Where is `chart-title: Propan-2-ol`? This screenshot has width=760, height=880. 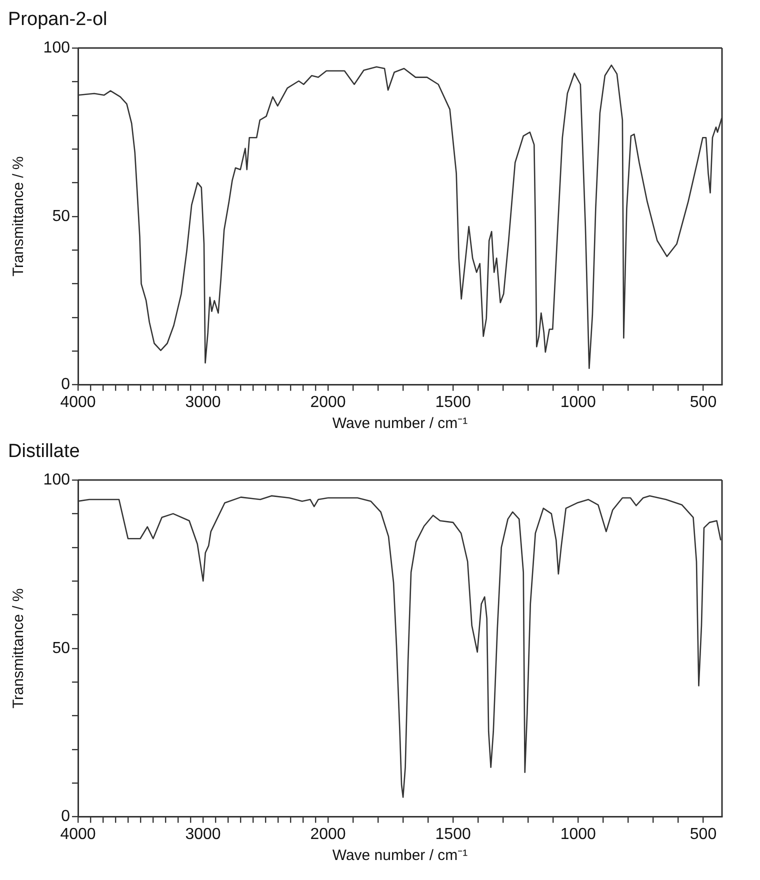
chart-title: Propan-2-ol is located at coordinates (58, 20).